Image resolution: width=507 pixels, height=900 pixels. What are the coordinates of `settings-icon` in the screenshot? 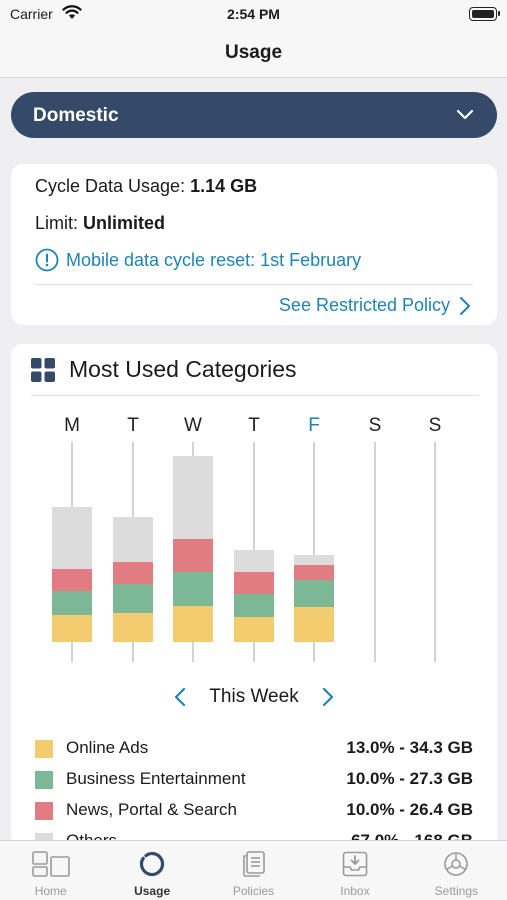 It's located at (456, 864).